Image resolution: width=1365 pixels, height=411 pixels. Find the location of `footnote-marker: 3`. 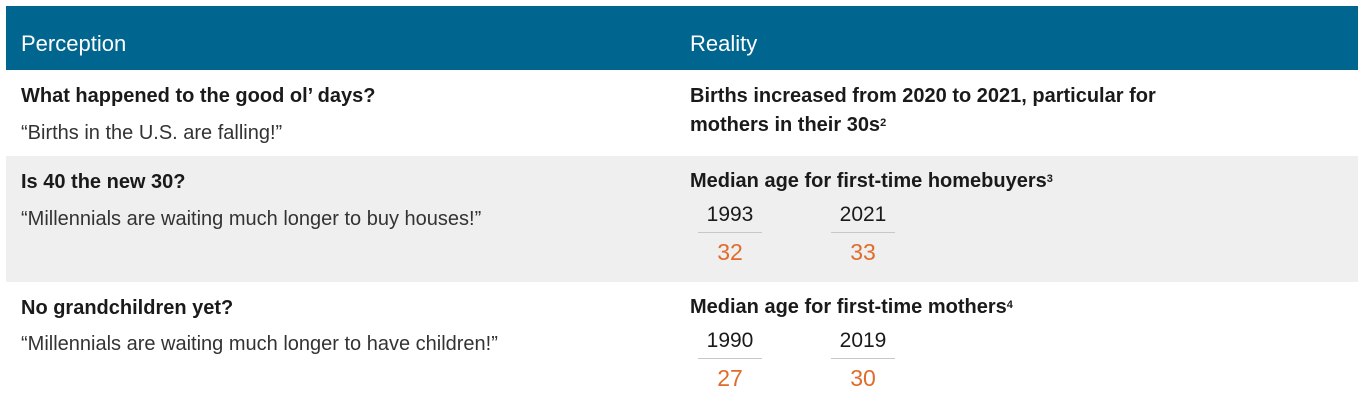

footnote-marker: 3 is located at coordinates (1049, 179).